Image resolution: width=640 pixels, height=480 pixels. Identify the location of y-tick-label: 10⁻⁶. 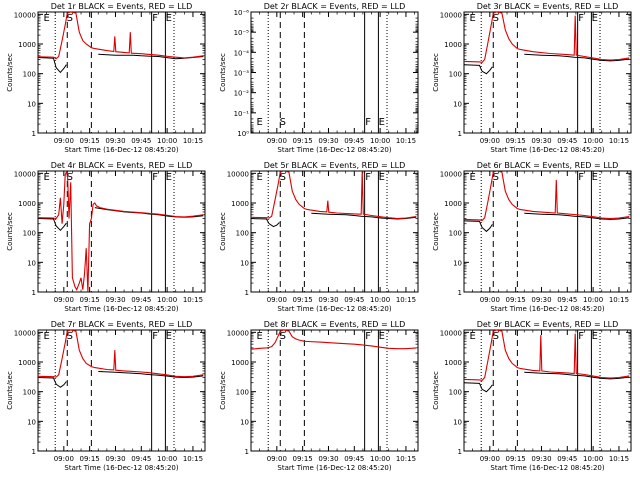
(242, 13).